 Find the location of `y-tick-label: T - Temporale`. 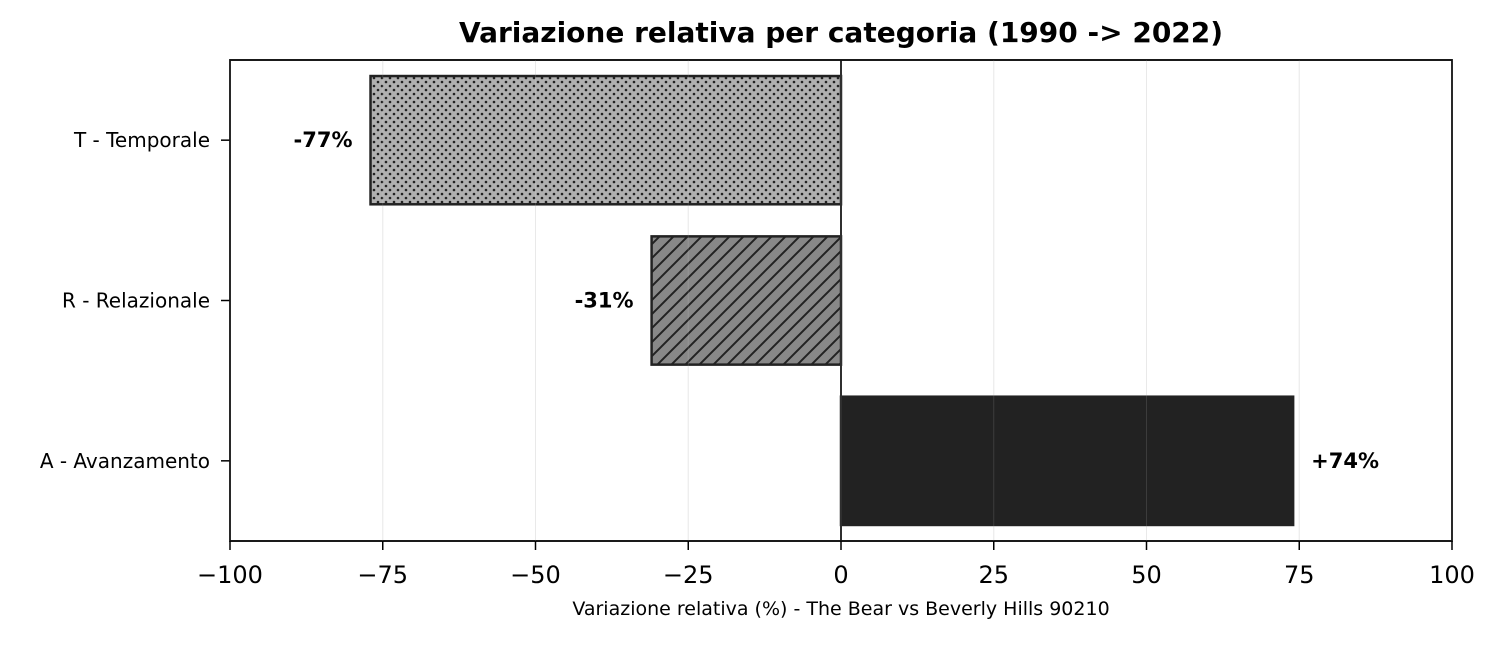

y-tick-label: T - Temporale is located at coordinates (141, 140).